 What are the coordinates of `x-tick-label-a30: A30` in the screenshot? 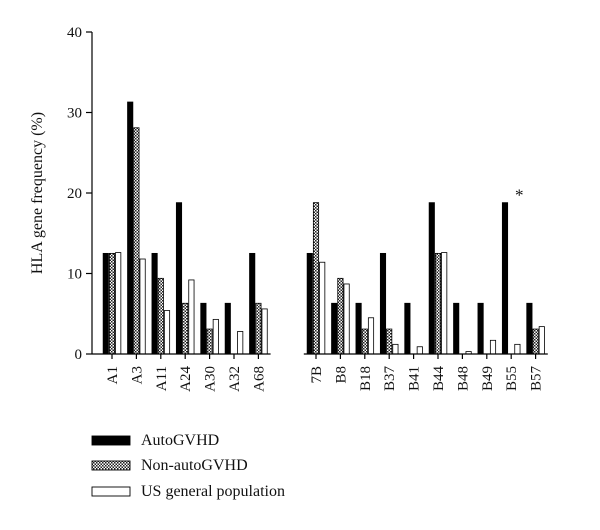 It's located at (211, 379).